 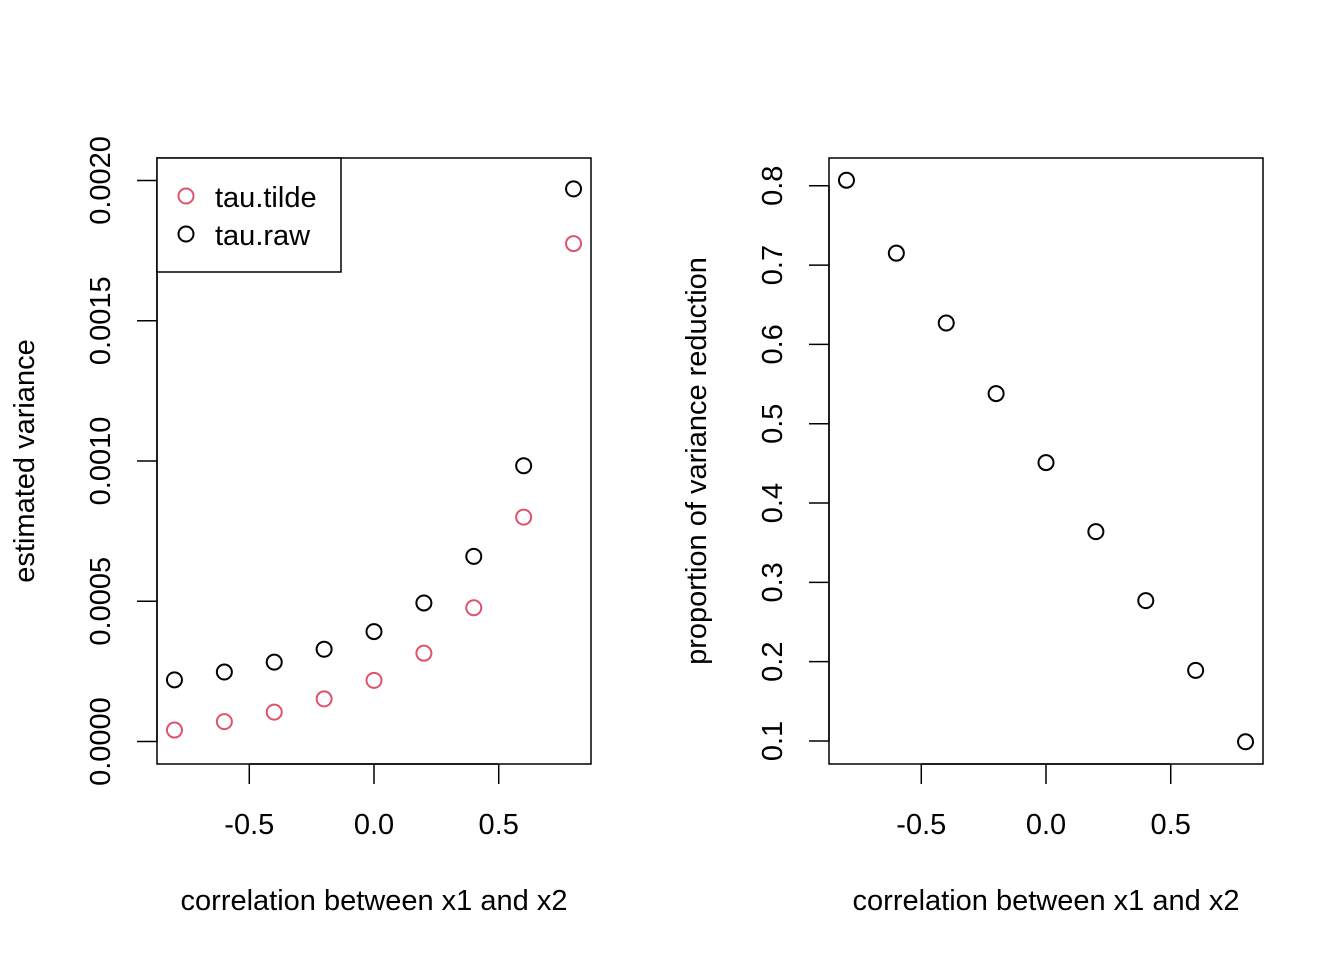 I want to click on y-tick-label: 0.0020, so click(x=101, y=180).